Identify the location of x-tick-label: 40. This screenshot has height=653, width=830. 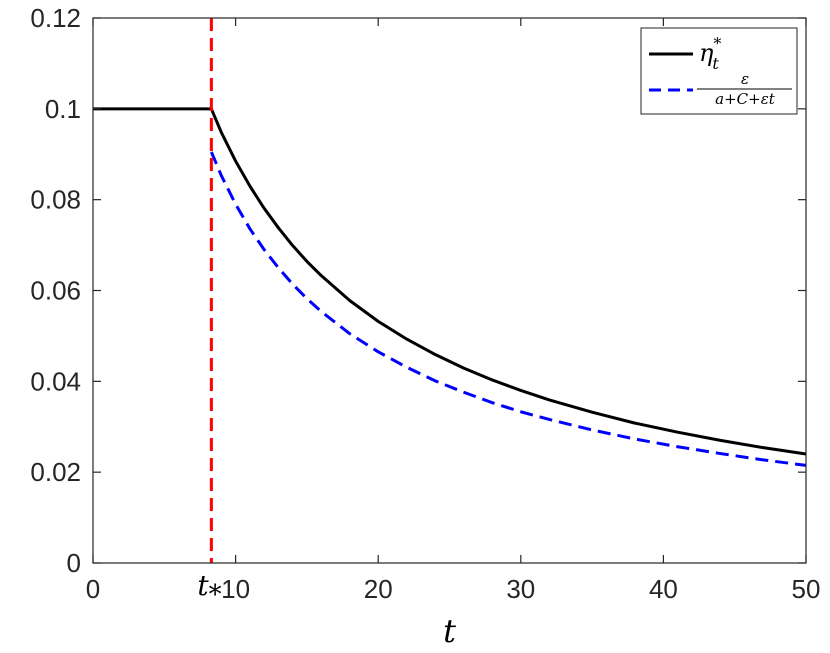
(663, 589).